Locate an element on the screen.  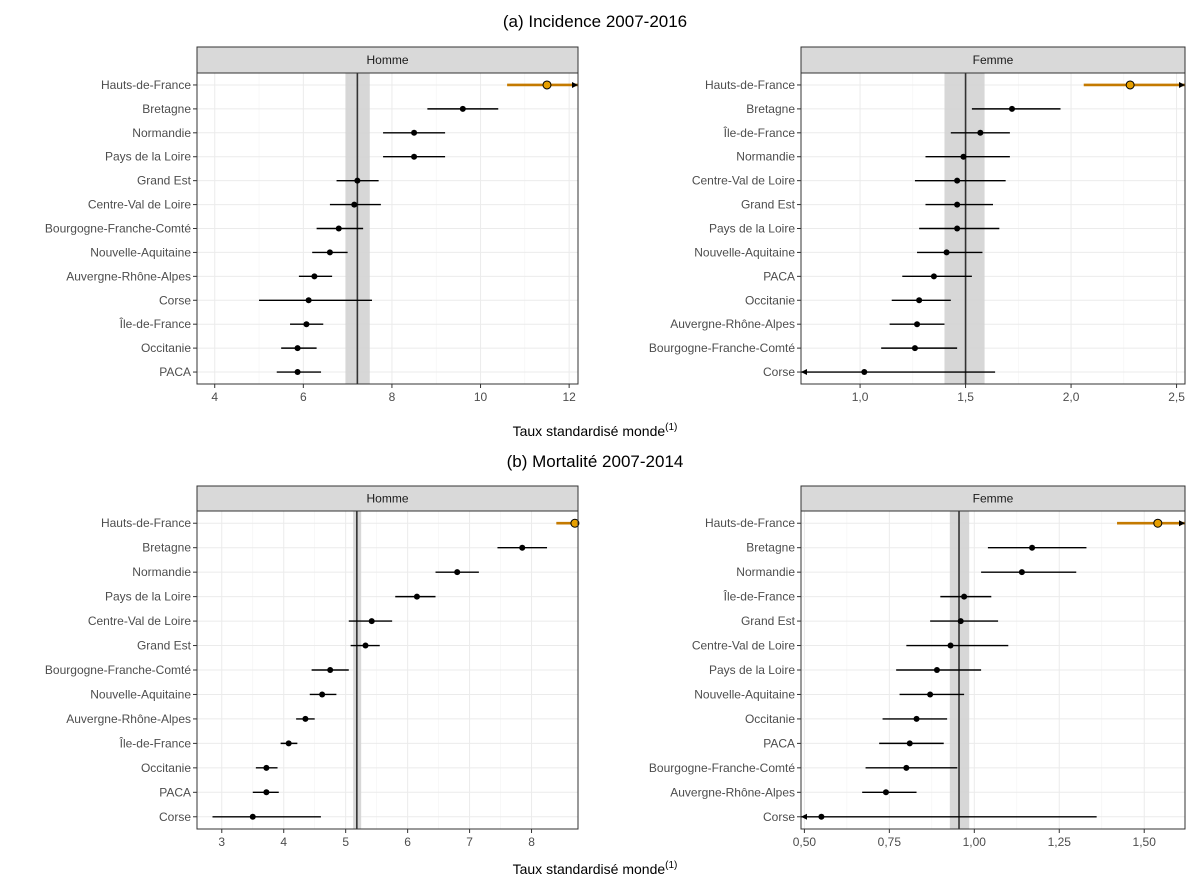
x-tick-label: 1,50 is located at coordinates (1145, 842).